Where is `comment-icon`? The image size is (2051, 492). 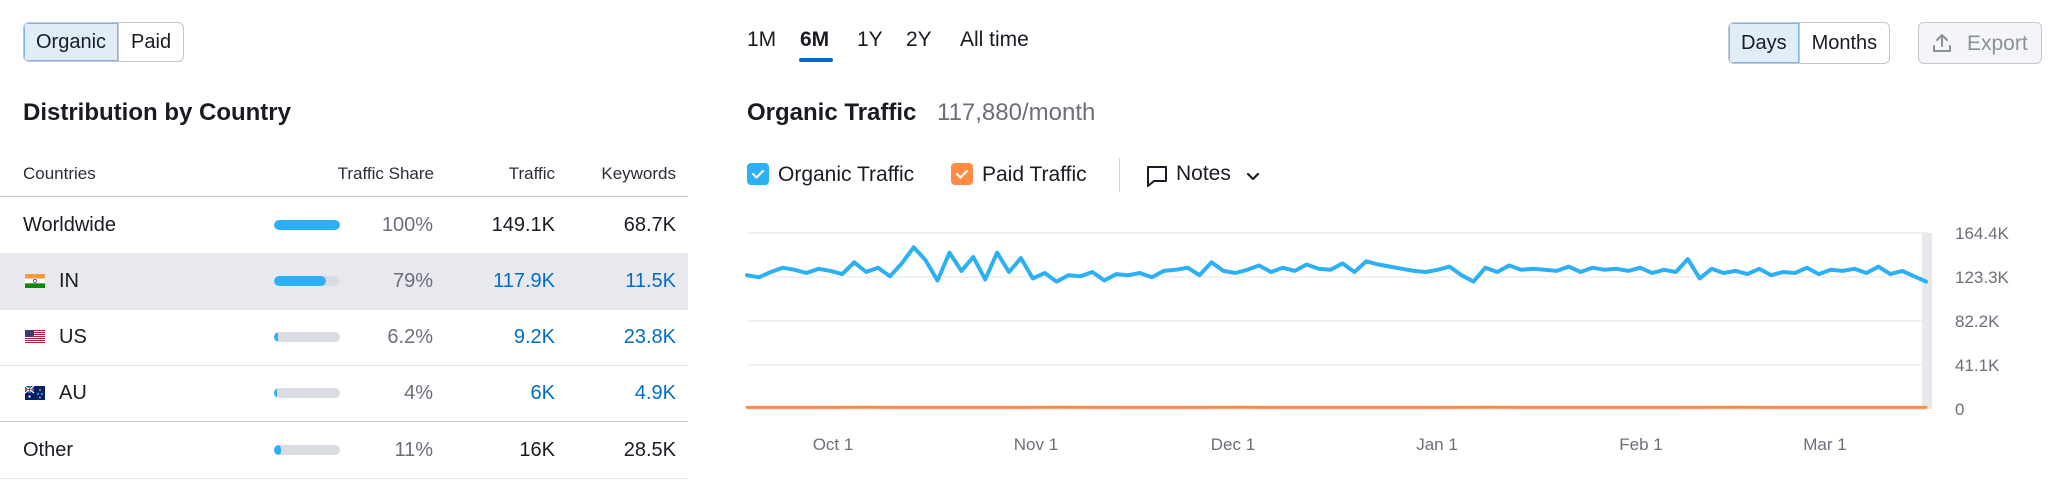 comment-icon is located at coordinates (1157, 178).